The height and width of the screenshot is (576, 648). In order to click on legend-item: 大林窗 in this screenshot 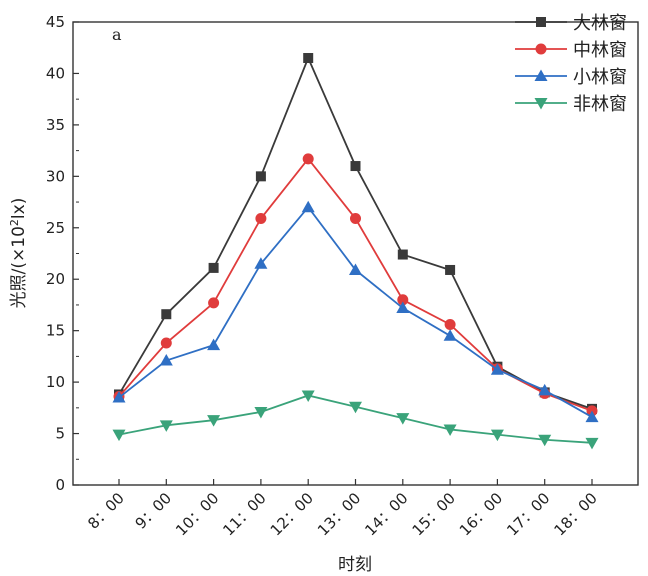, I will do `click(571, 23)`.